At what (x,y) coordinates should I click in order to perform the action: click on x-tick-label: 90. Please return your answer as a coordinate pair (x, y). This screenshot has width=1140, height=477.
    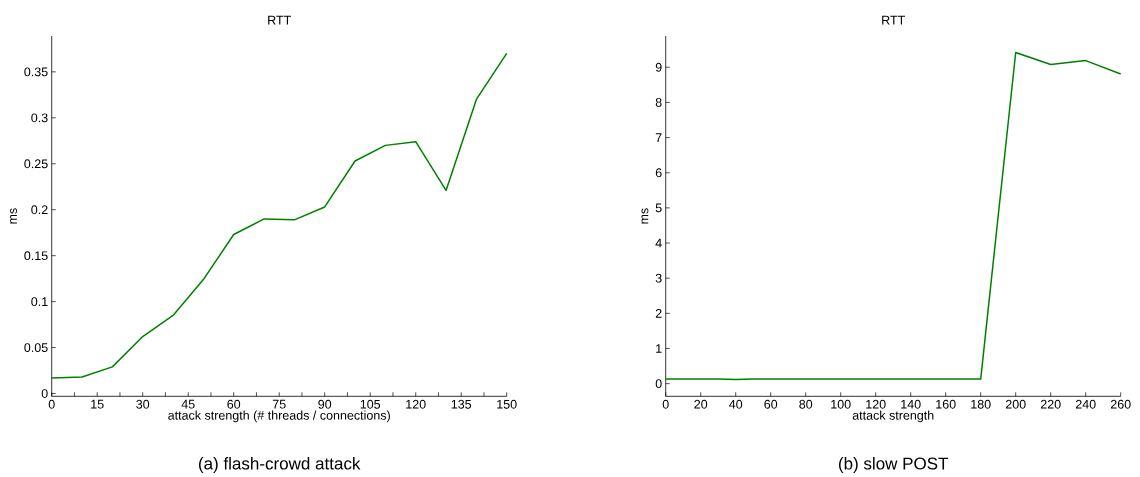
    Looking at the image, I should click on (325, 404).